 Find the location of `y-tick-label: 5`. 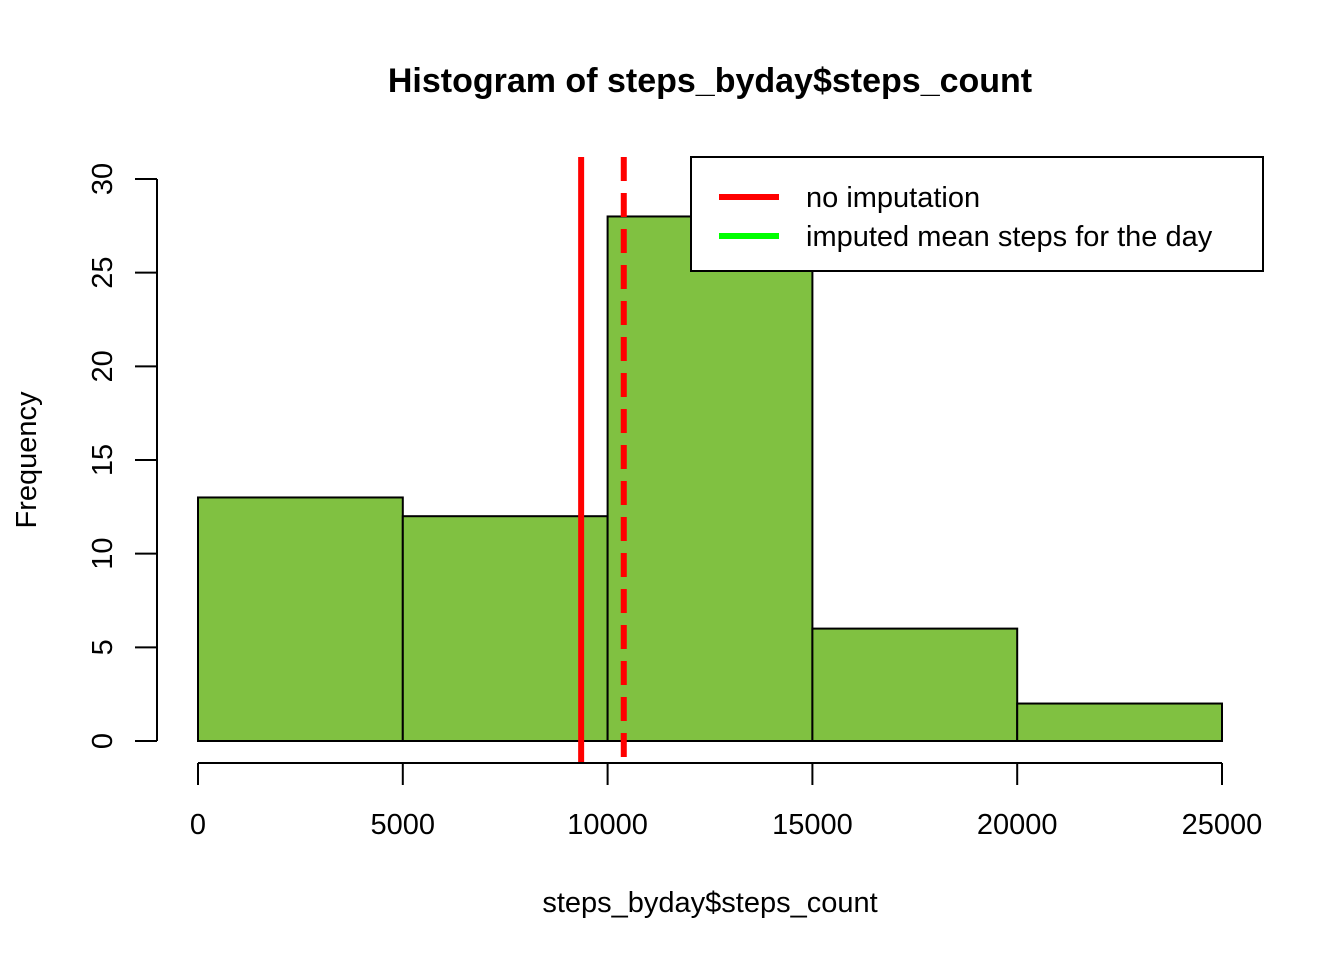

y-tick-label: 5 is located at coordinates (103, 647).